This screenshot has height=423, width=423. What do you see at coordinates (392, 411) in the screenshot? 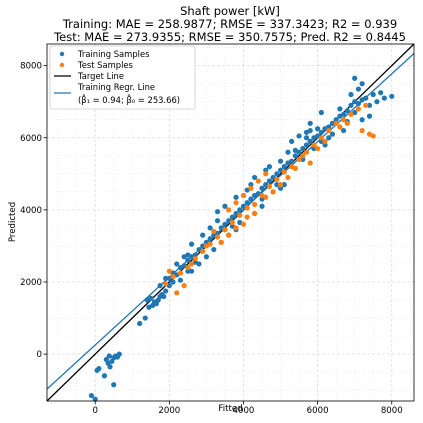
I see `x-tick-label: 8000` at bounding box center [392, 411].